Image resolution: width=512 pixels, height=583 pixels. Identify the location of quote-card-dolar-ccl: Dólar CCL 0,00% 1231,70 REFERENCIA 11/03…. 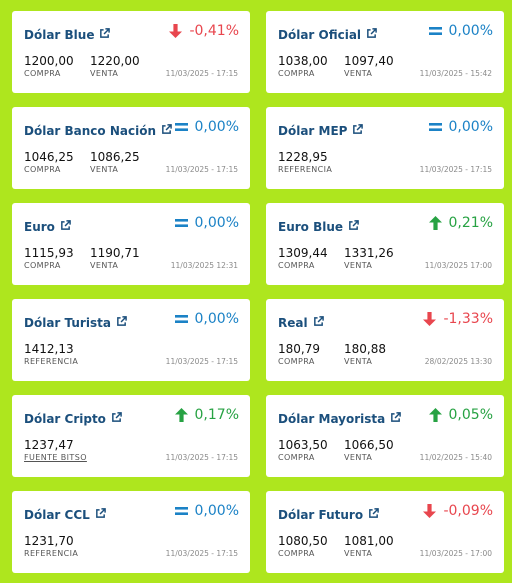
(131, 532).